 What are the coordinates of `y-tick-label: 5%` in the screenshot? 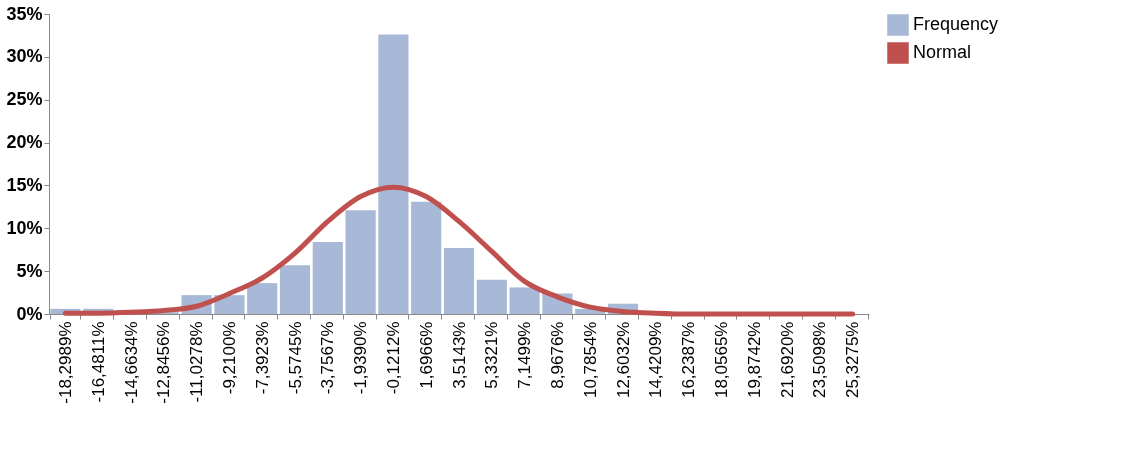 It's located at (29, 270).